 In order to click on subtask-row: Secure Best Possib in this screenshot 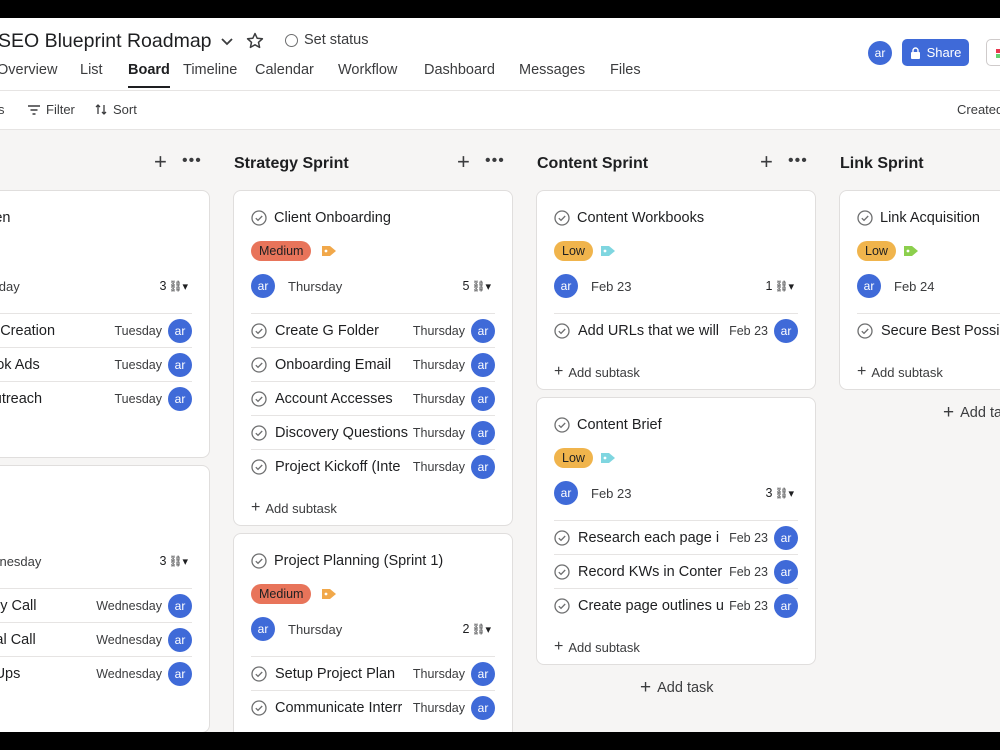, I will do `click(928, 330)`.